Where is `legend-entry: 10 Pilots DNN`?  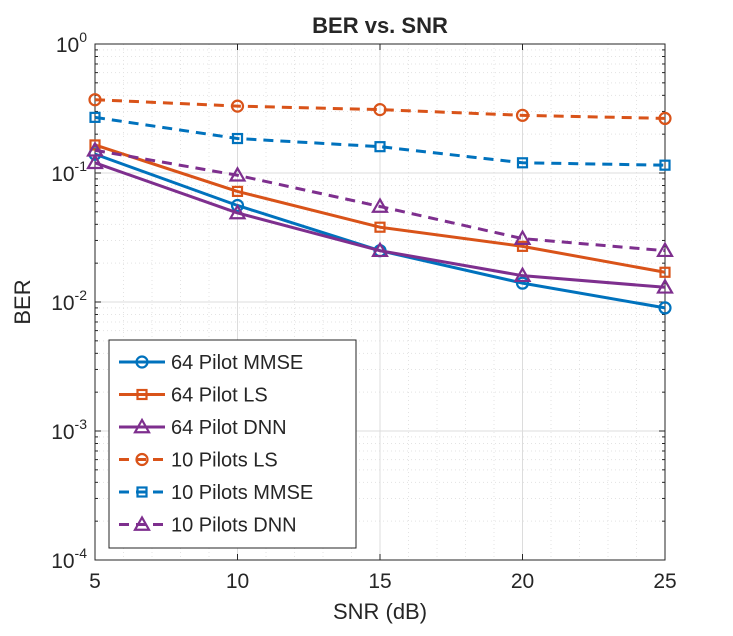 legend-entry: 10 Pilots DNN is located at coordinates (208, 526).